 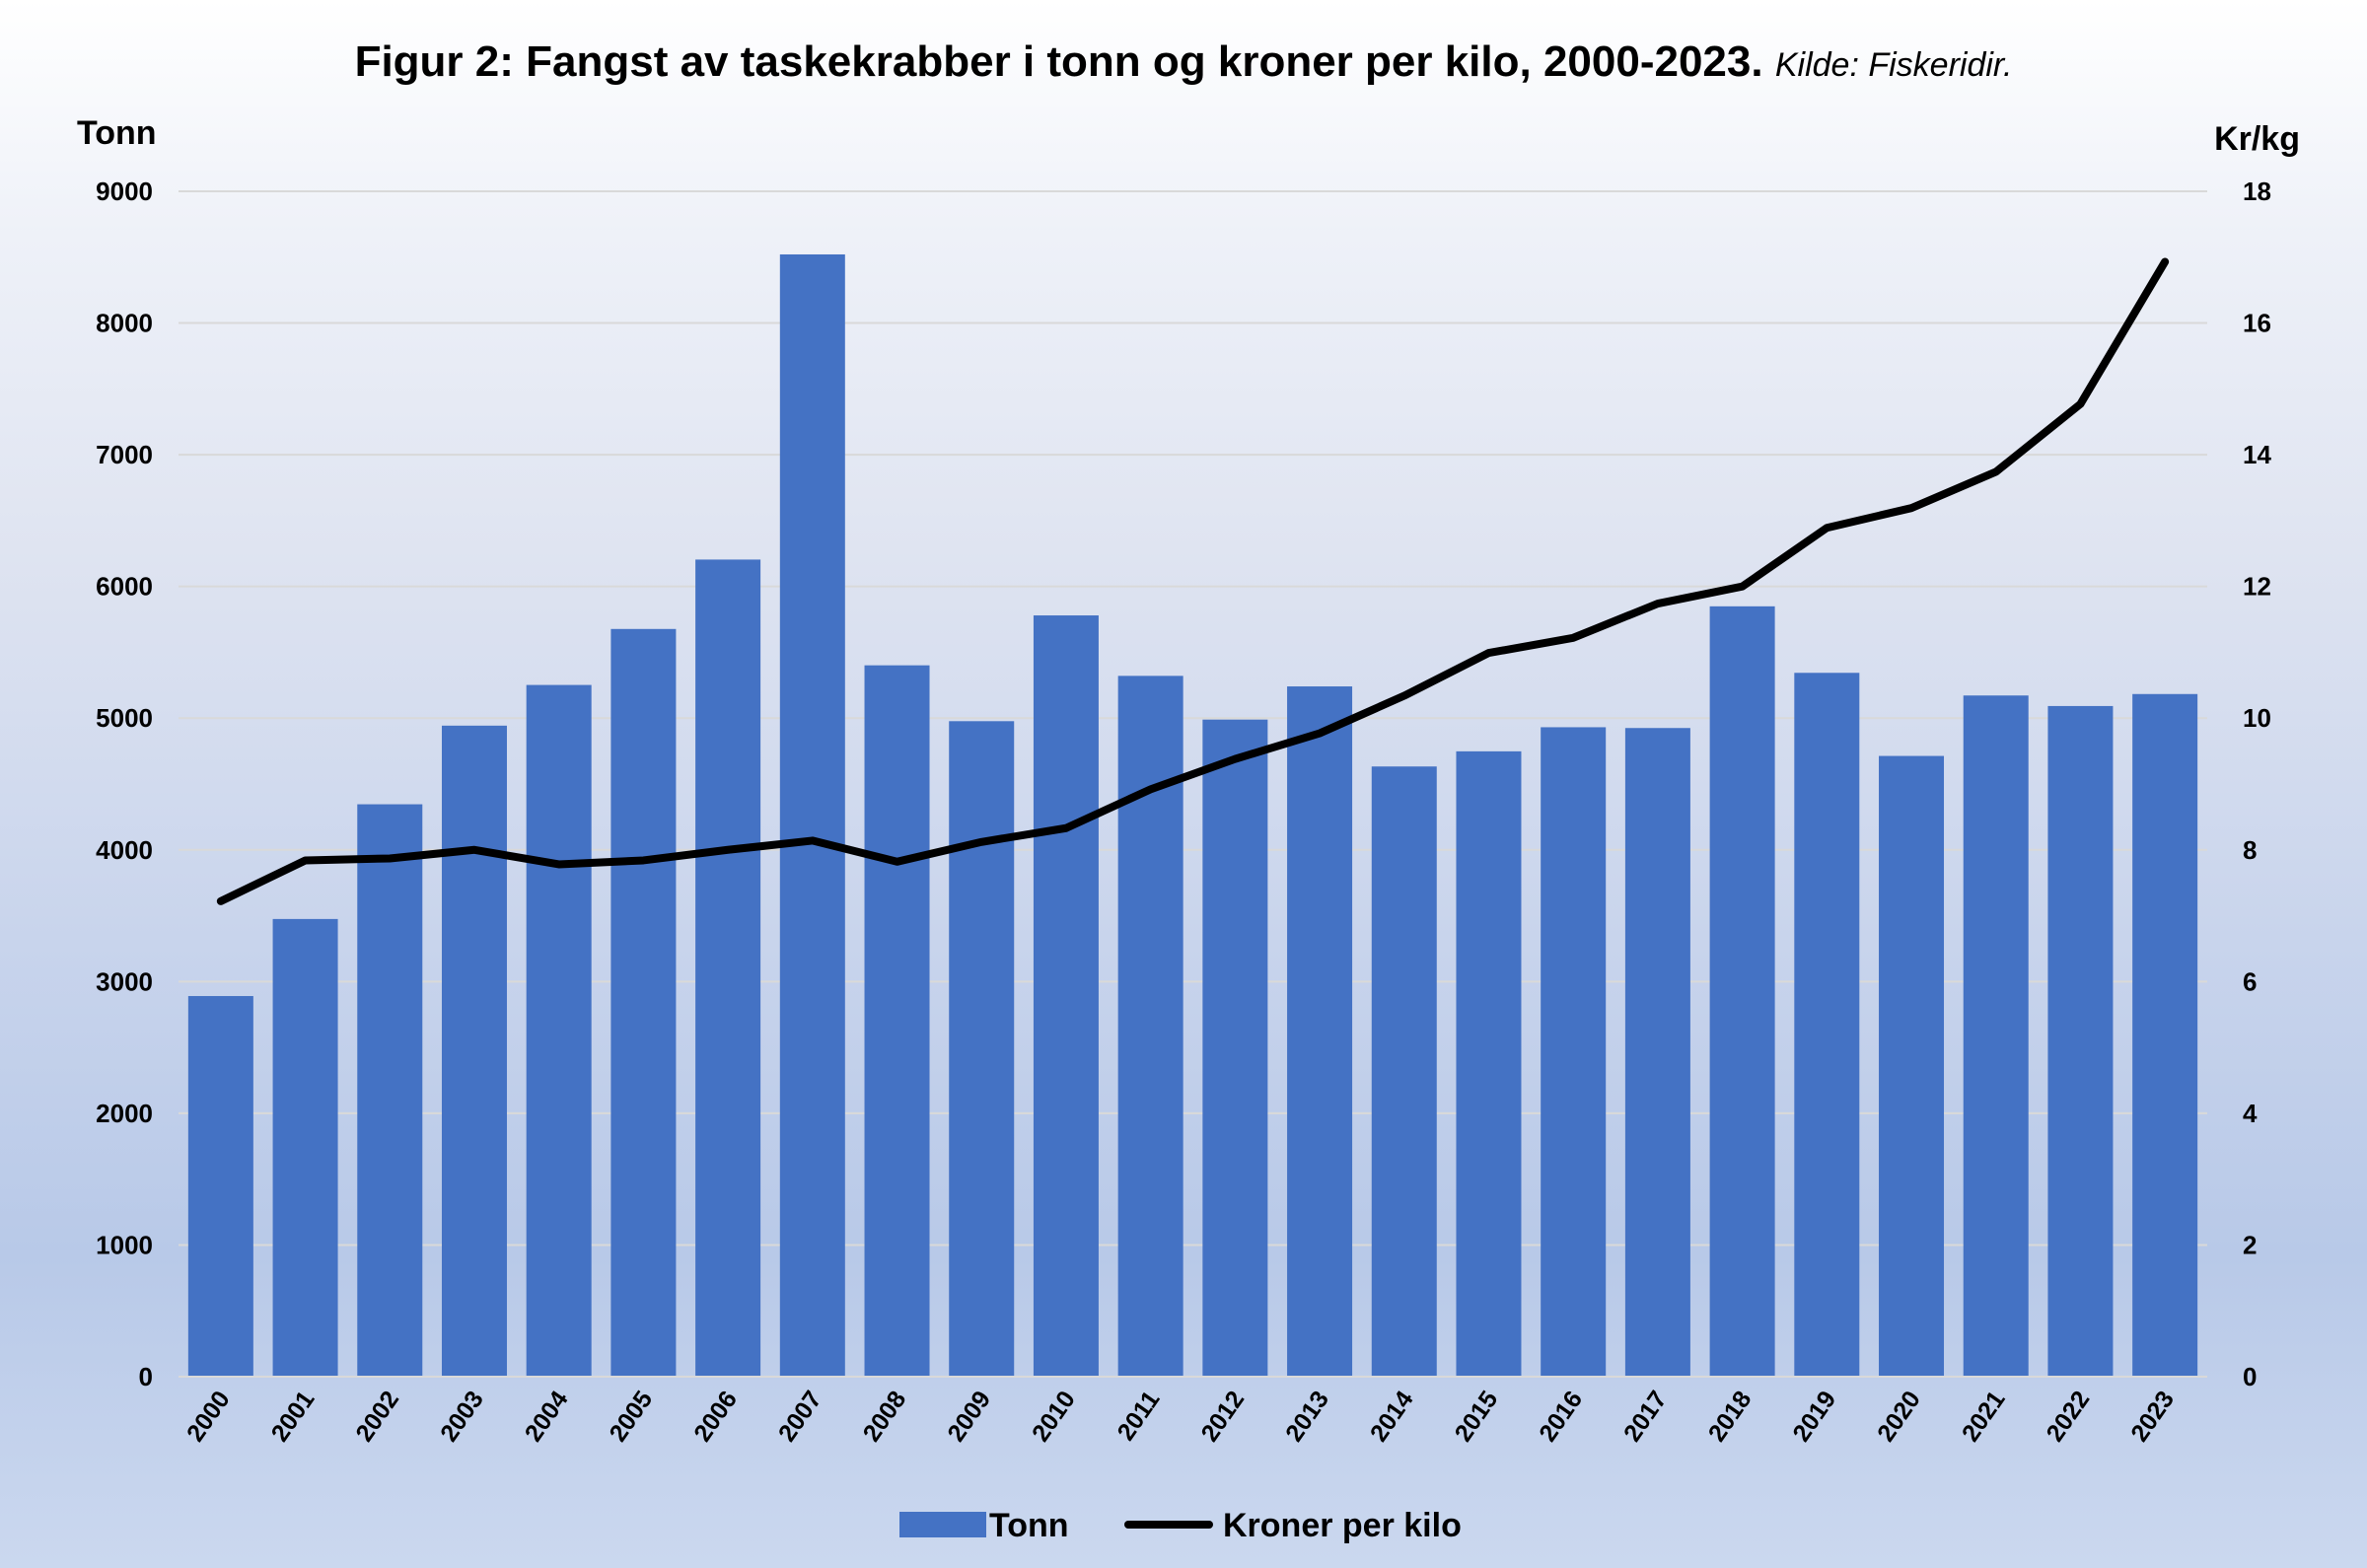 I want to click on x-tick: 2004, so click(x=547, y=1416).